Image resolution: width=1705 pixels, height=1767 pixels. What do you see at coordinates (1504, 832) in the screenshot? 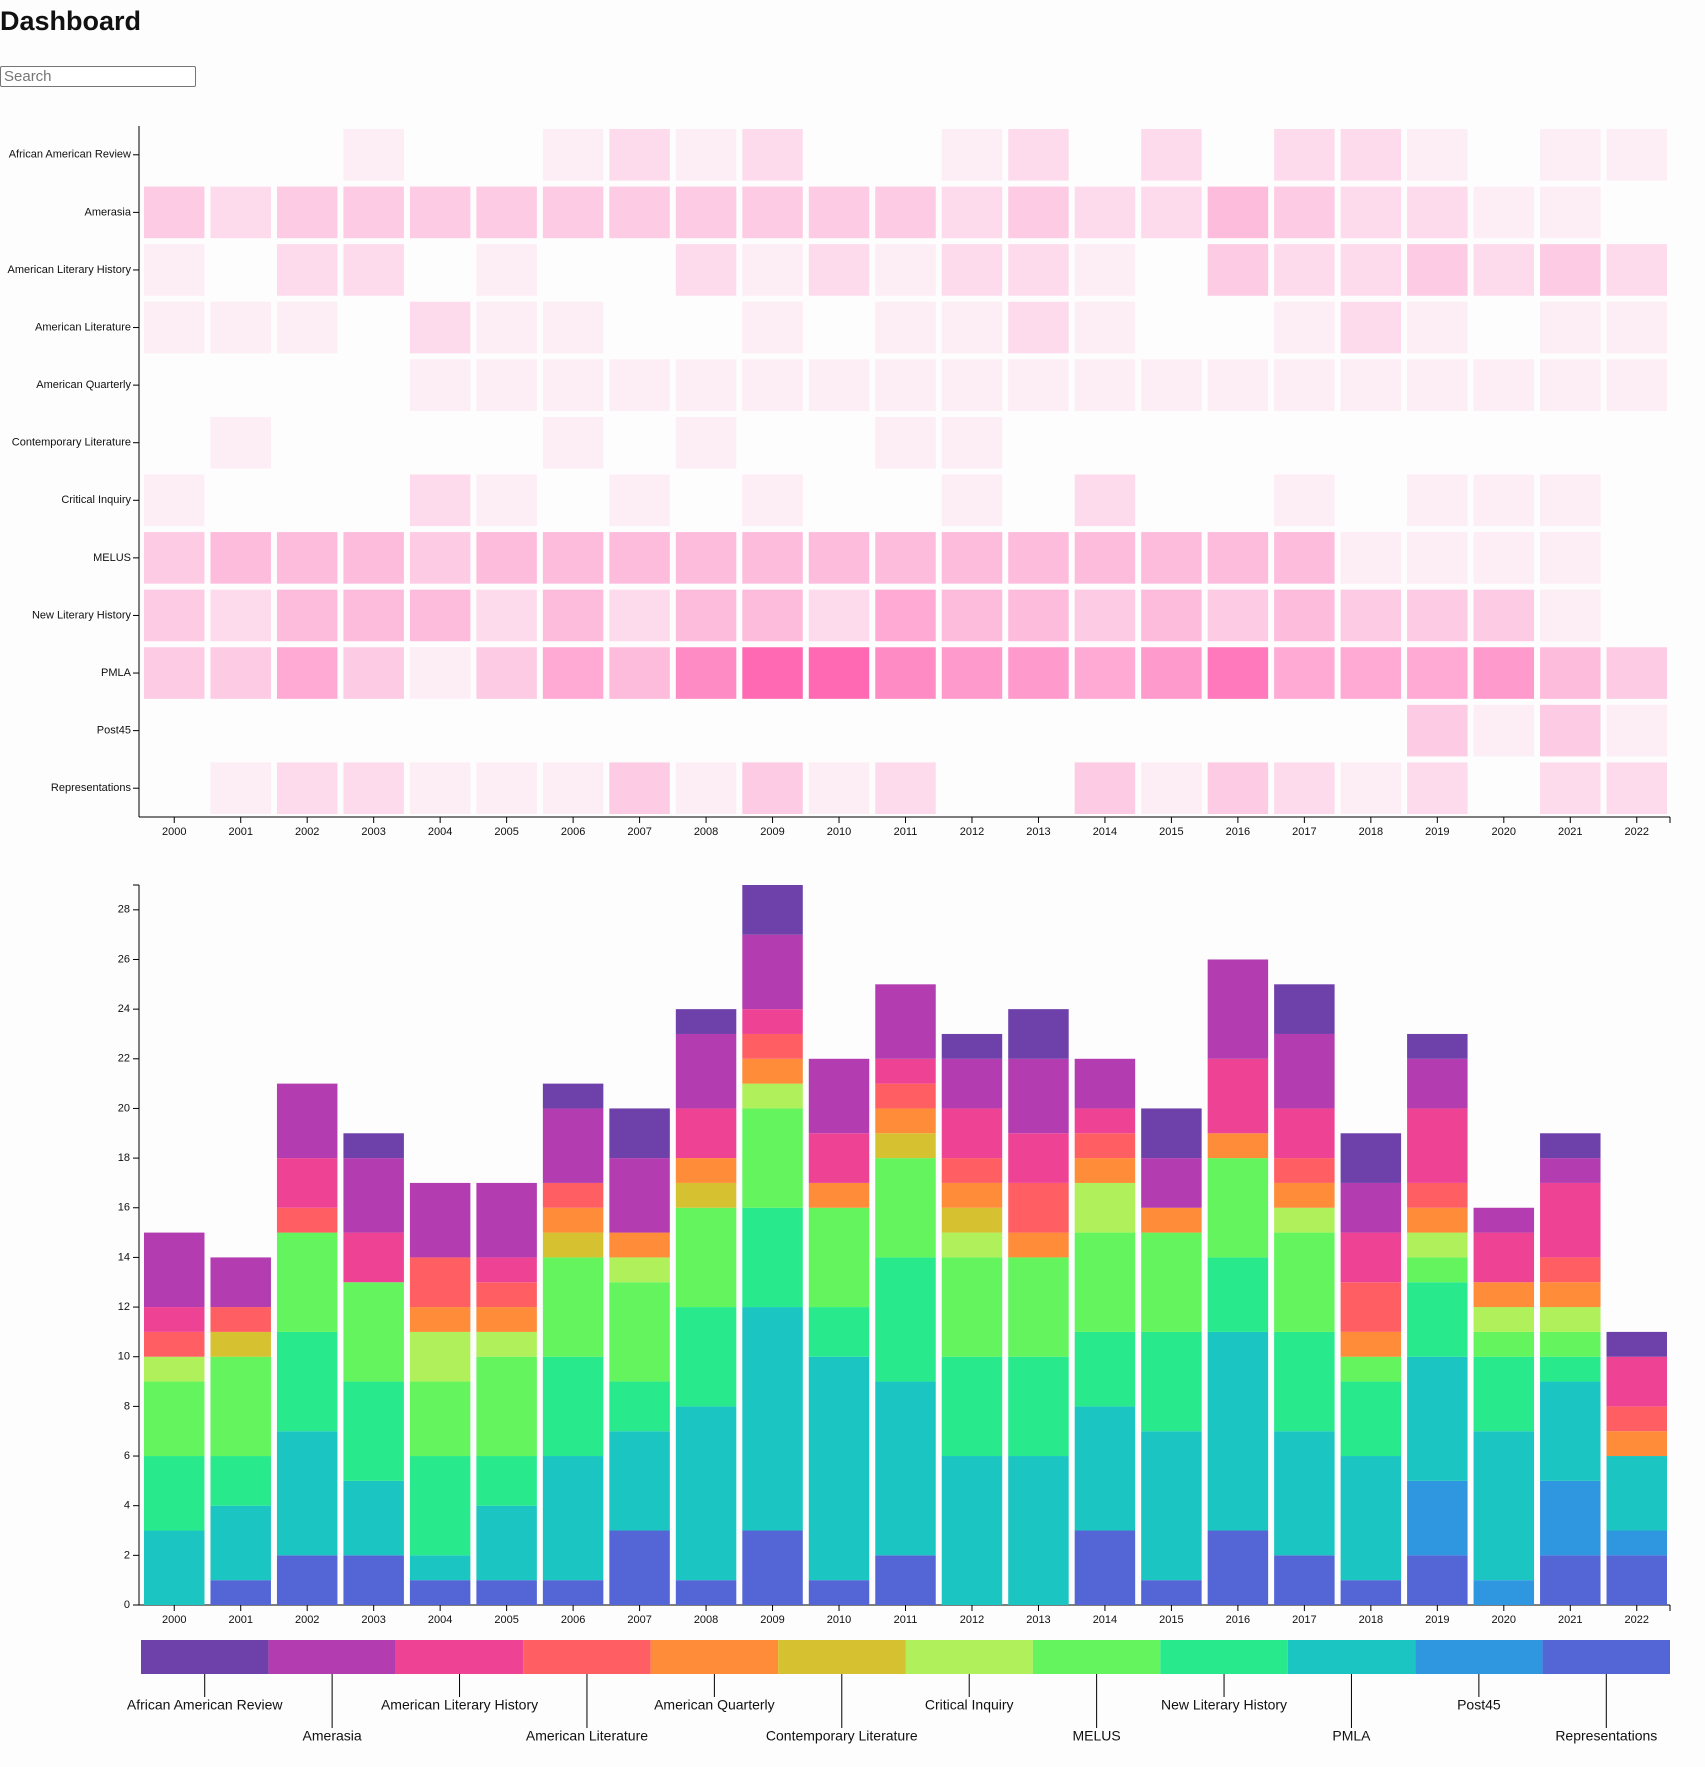
I see `x-tick-label: 2020` at bounding box center [1504, 832].